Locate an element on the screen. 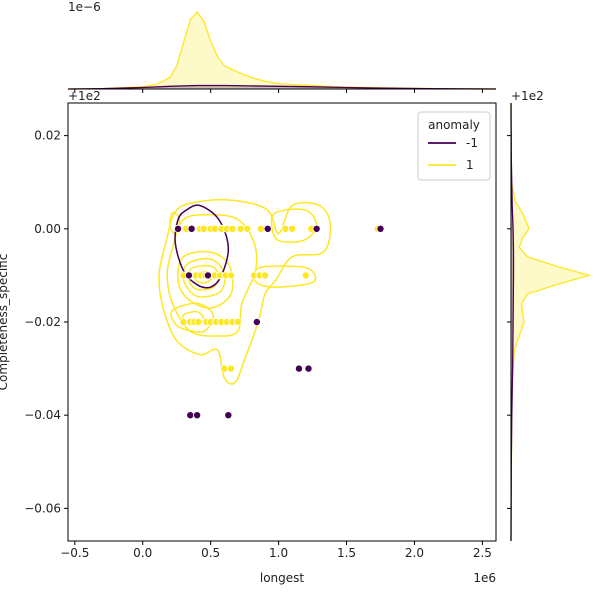 This screenshot has height=604, width=600. kde-contours is located at coordinates (245, 291).